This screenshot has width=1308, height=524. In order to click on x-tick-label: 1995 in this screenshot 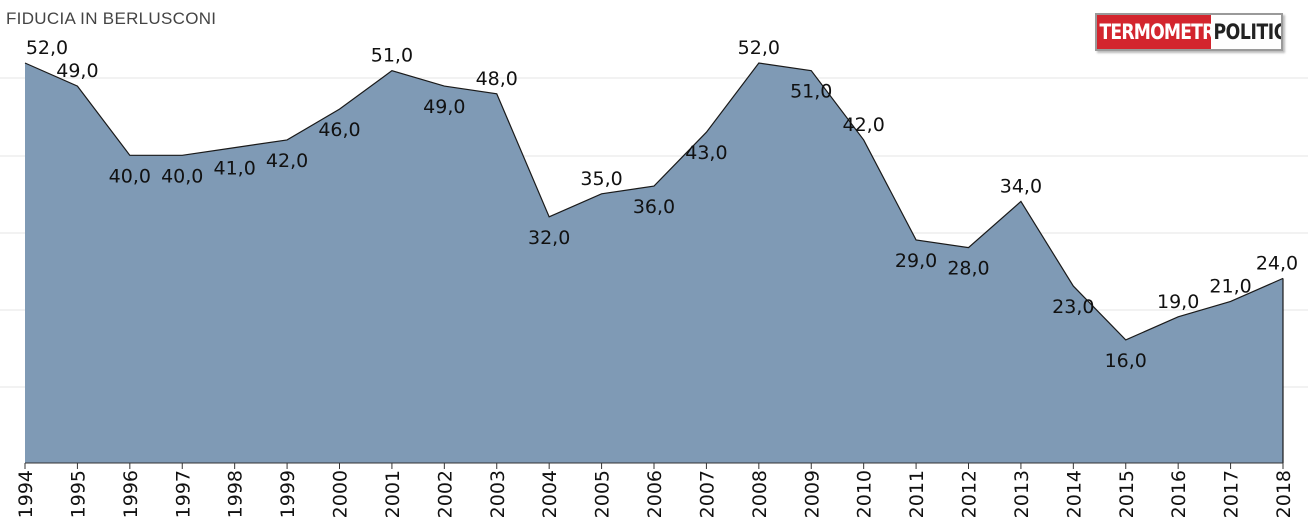, I will do `click(78, 494)`.